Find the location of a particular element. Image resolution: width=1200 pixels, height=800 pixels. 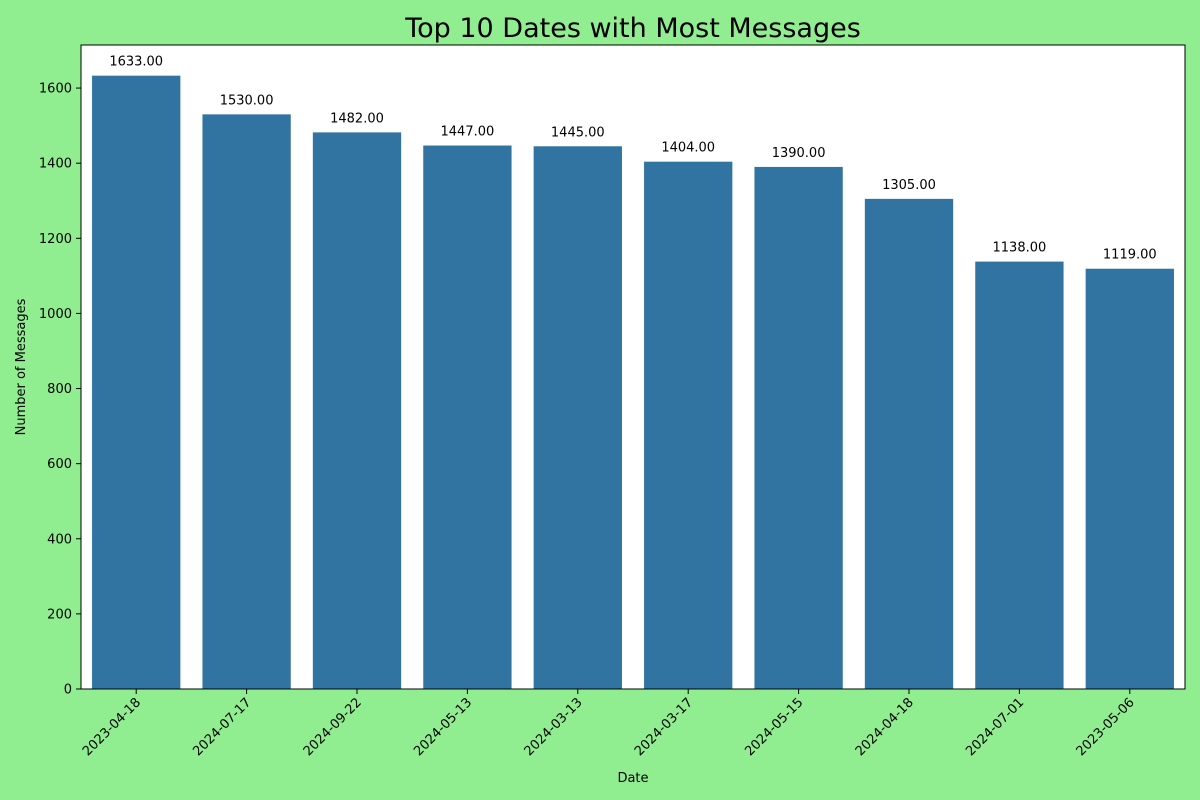

data-label: 1390.00 is located at coordinates (799, 153).